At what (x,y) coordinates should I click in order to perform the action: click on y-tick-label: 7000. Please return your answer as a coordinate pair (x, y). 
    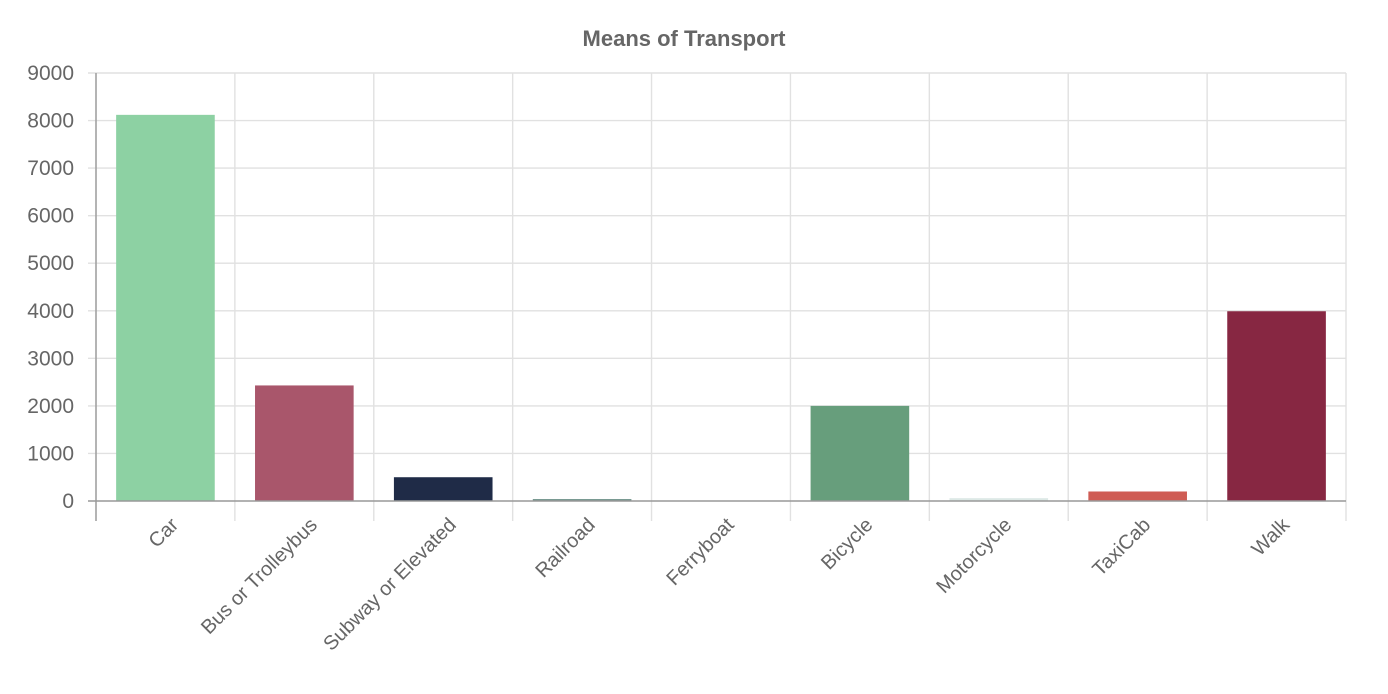
    Looking at the image, I should click on (50, 168).